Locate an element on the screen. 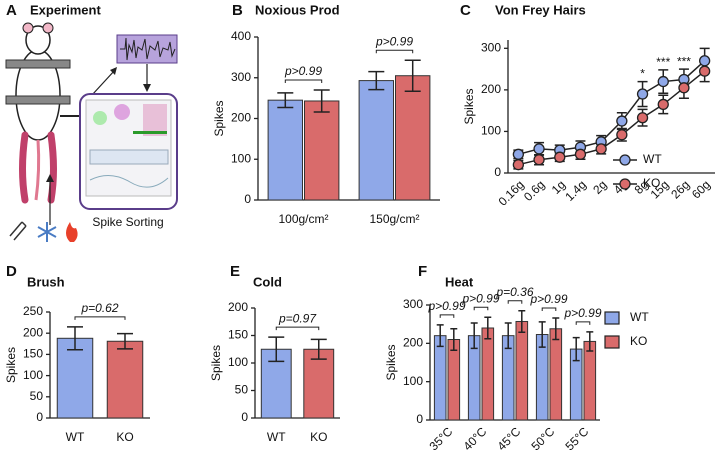 This screenshot has width=727, height=463. heat-icon is located at coordinates (72, 232).